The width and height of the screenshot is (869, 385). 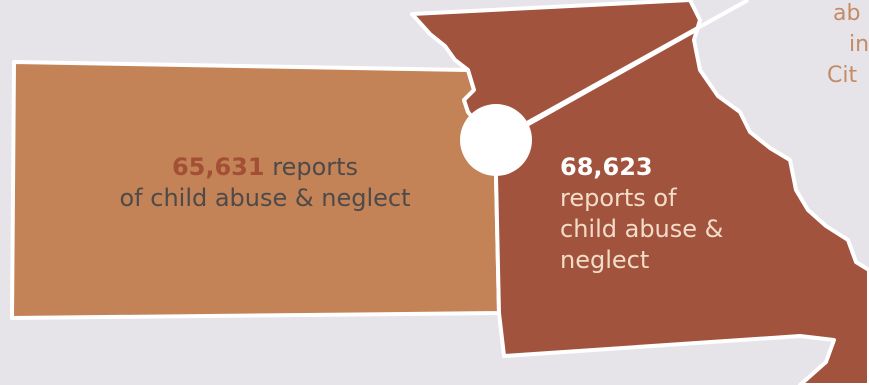 I want to click on missouri-report-count: 68,623, so click(x=606, y=167).